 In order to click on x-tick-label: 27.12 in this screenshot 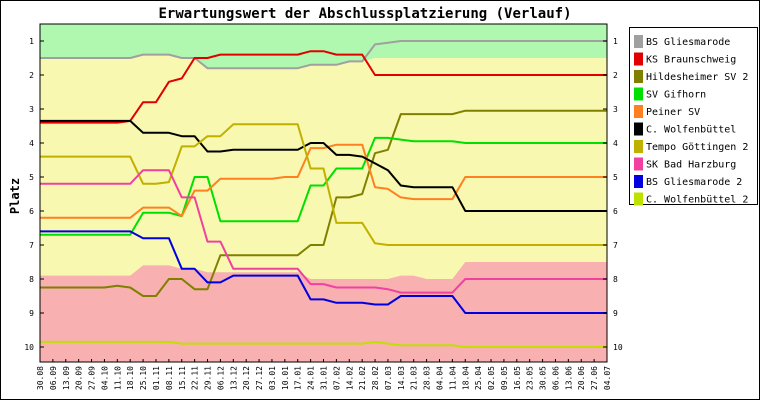, I will do `click(259, 378)`.